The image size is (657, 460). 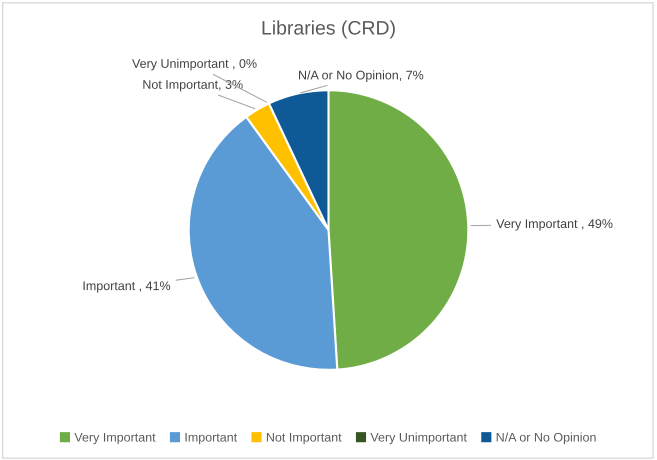 I want to click on text: Very Unimportant , 0%, so click(x=194, y=64).